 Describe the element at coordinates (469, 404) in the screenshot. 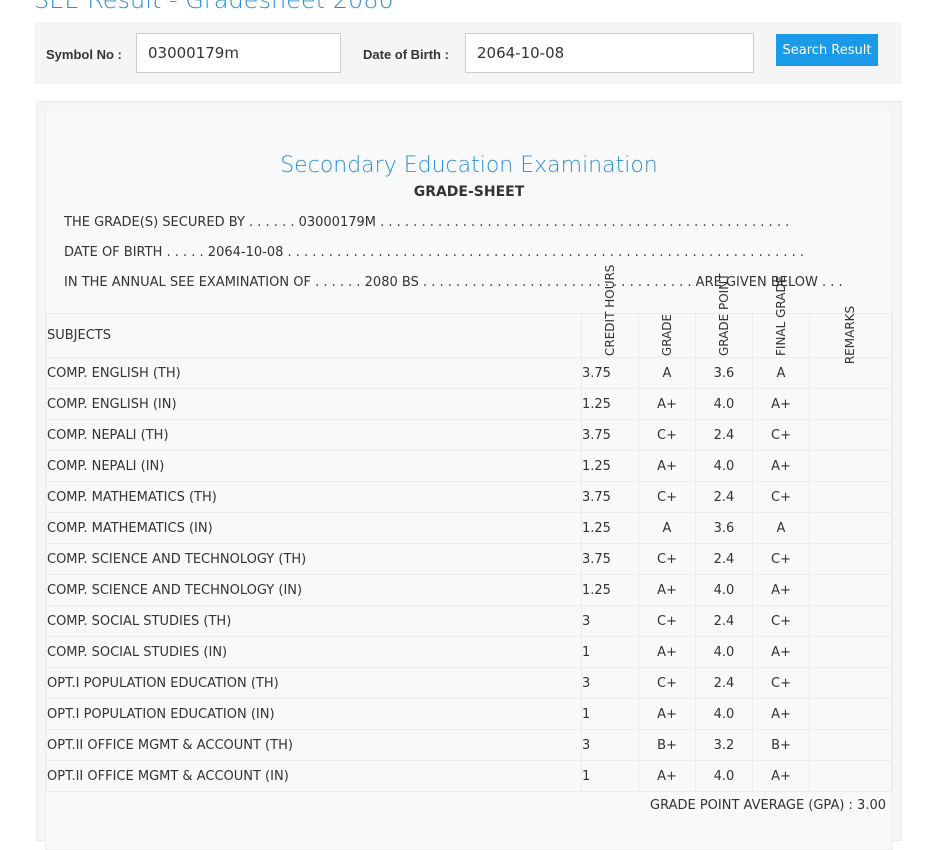

I see `table-row: COMP. ENGLISH (IN) 1.25 A+ 4.0 A+` at that location.